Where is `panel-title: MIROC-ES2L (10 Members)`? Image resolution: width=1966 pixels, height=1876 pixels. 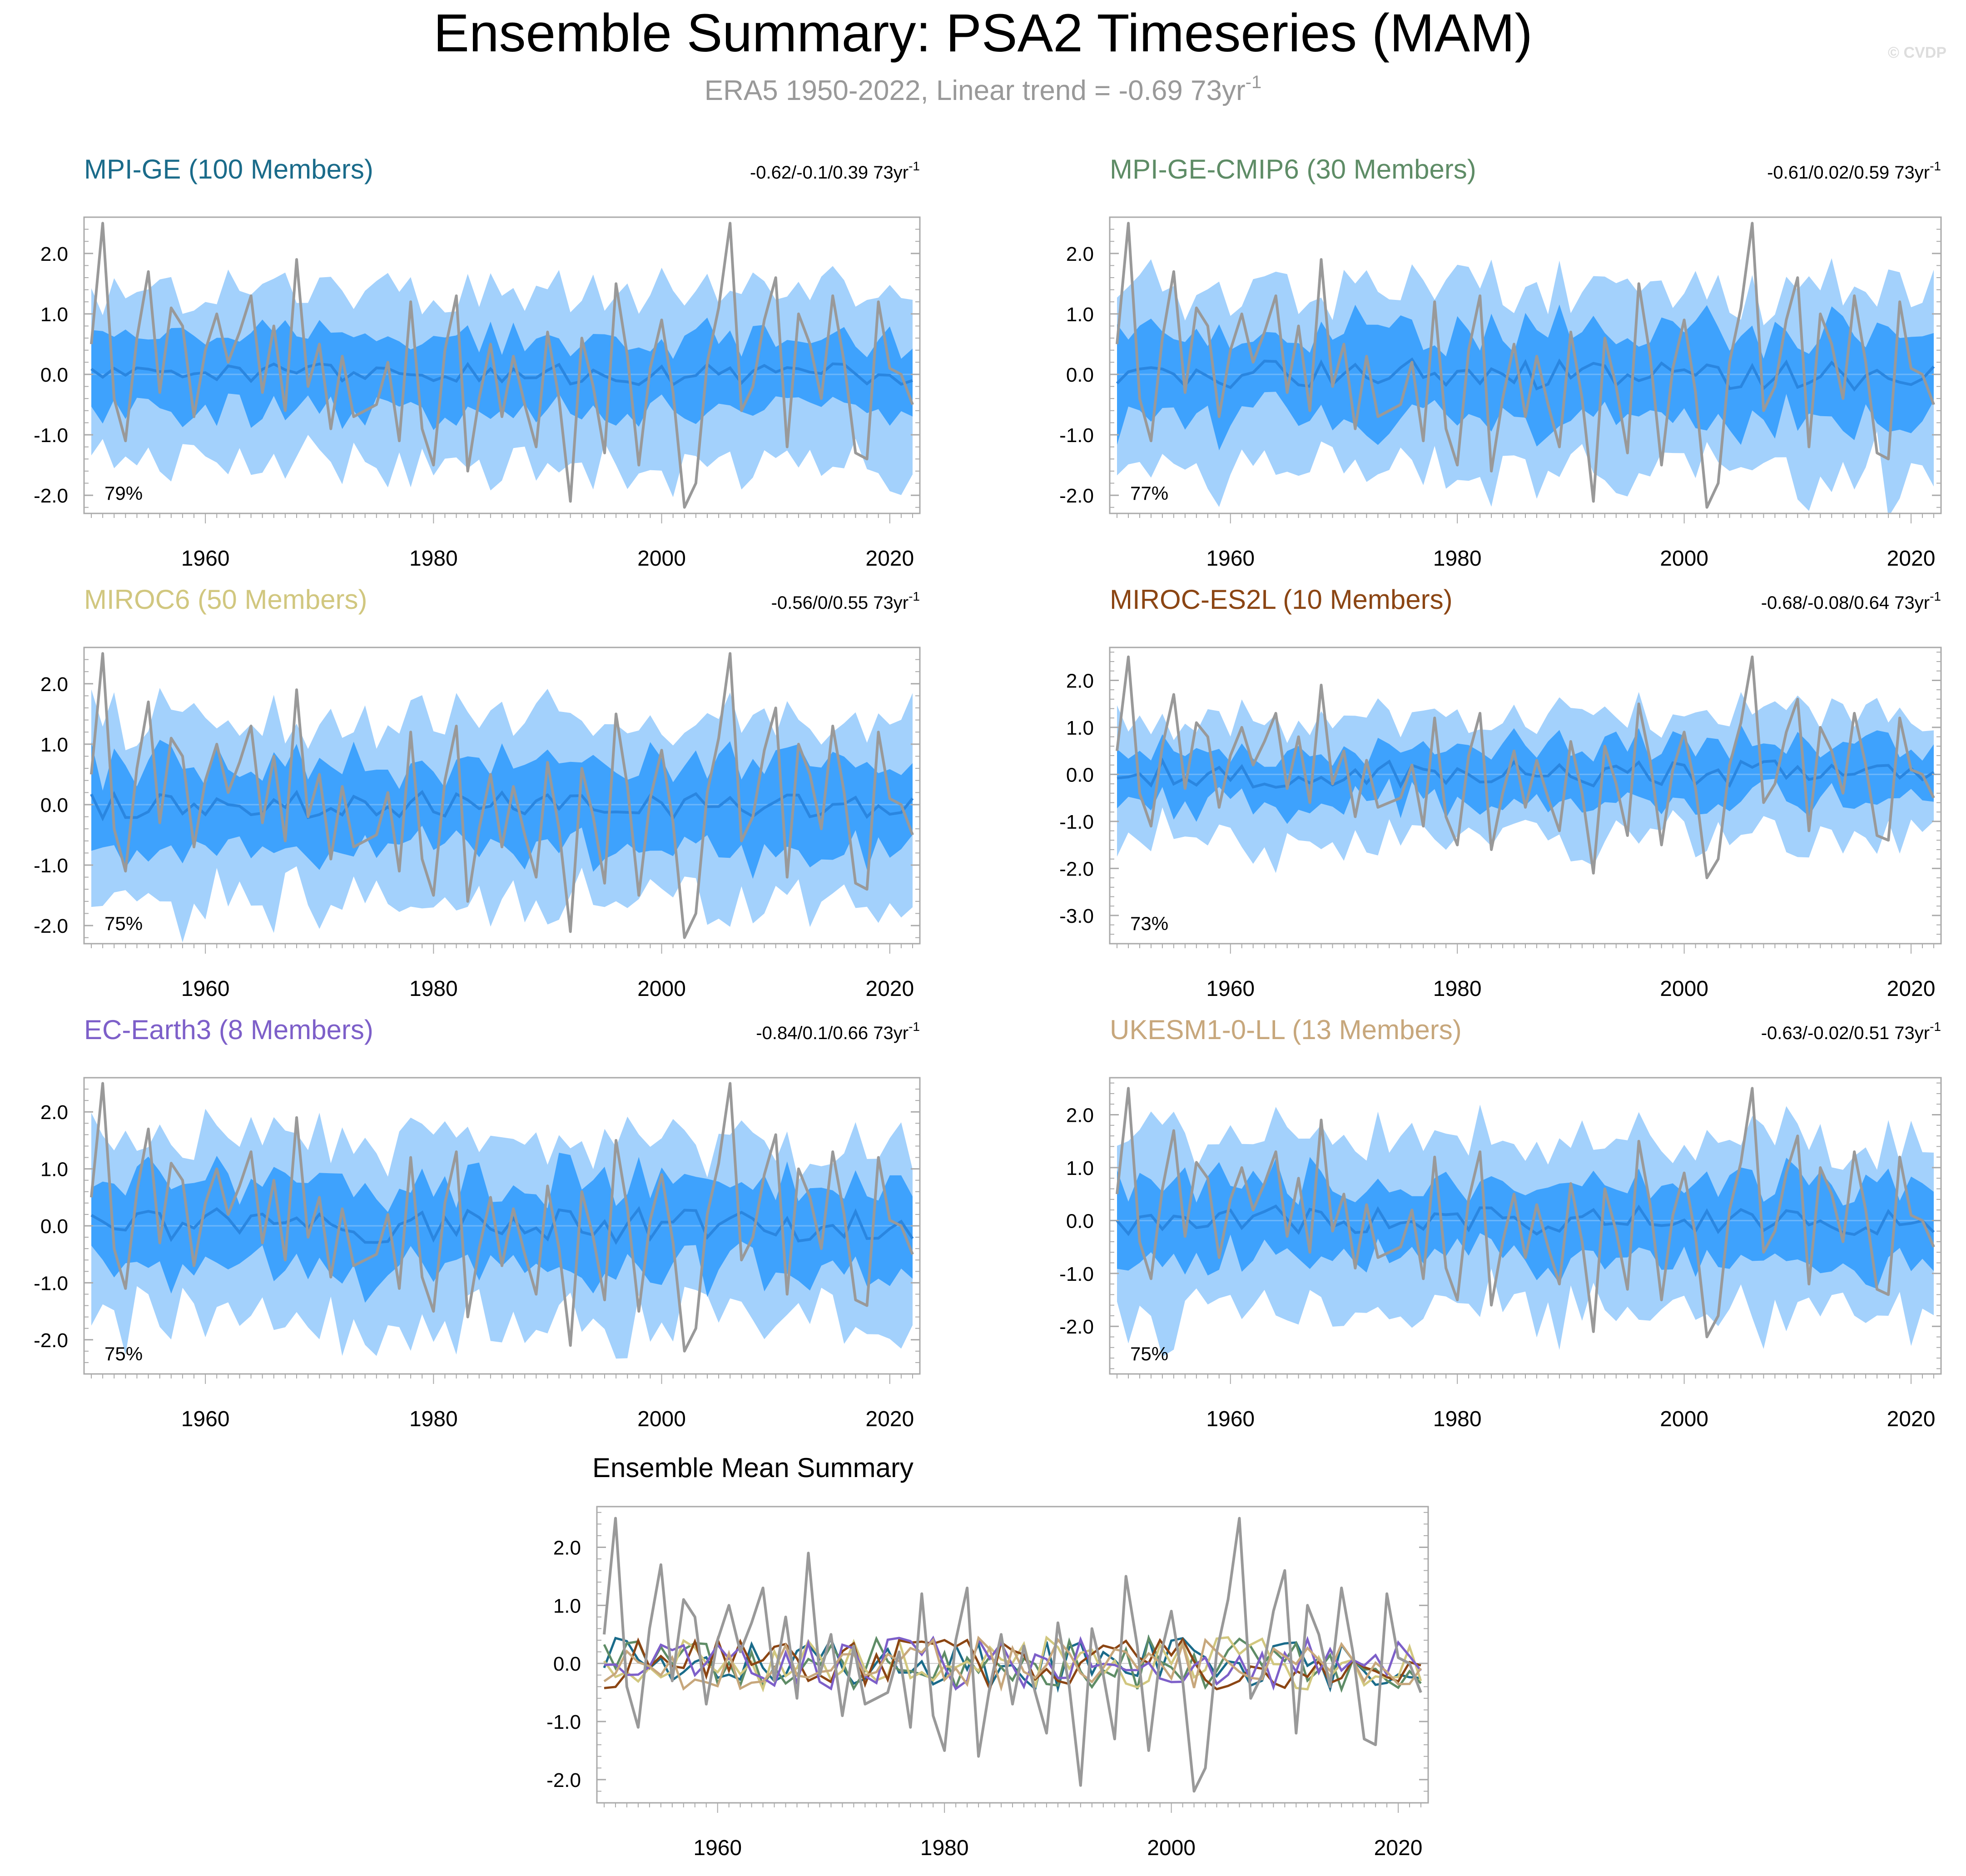
panel-title: MIROC-ES2L (10 Members) is located at coordinates (1281, 599).